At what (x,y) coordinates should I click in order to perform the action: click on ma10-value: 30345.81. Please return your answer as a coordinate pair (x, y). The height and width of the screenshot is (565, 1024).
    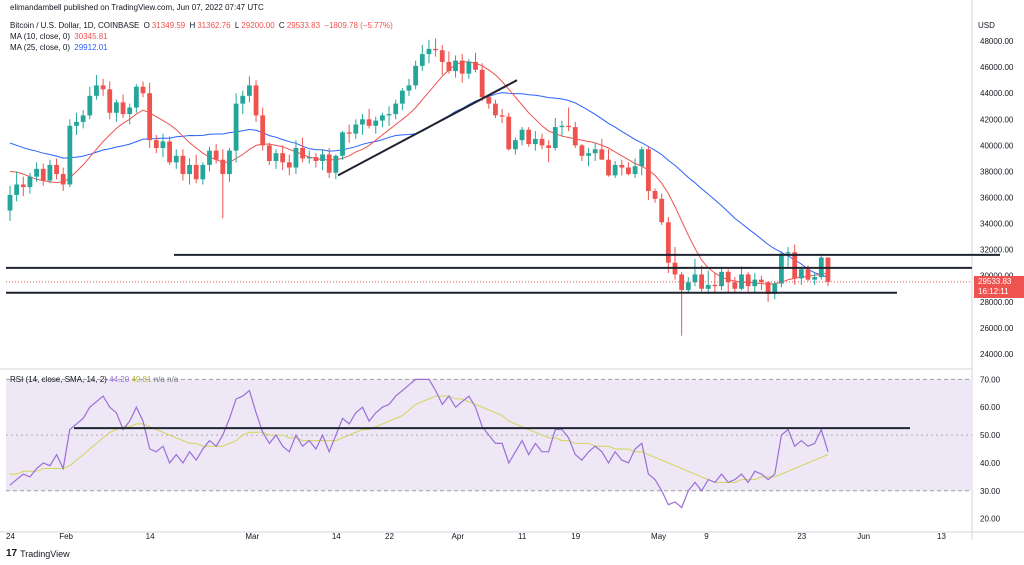
    Looking at the image, I should click on (91, 36).